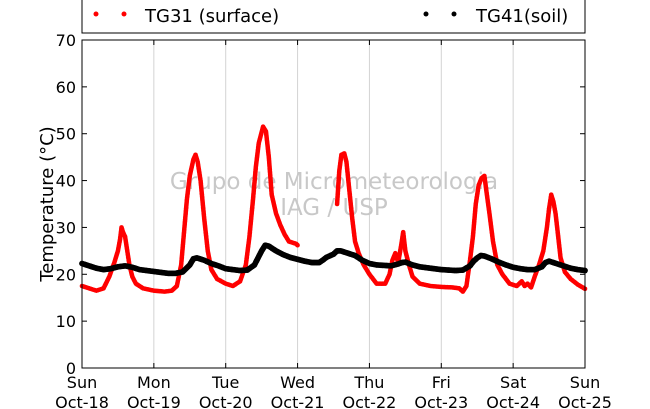 The image size is (650, 409). What do you see at coordinates (226, 401) in the screenshot?
I see `x-tick-label-date: Oct-20` at bounding box center [226, 401].